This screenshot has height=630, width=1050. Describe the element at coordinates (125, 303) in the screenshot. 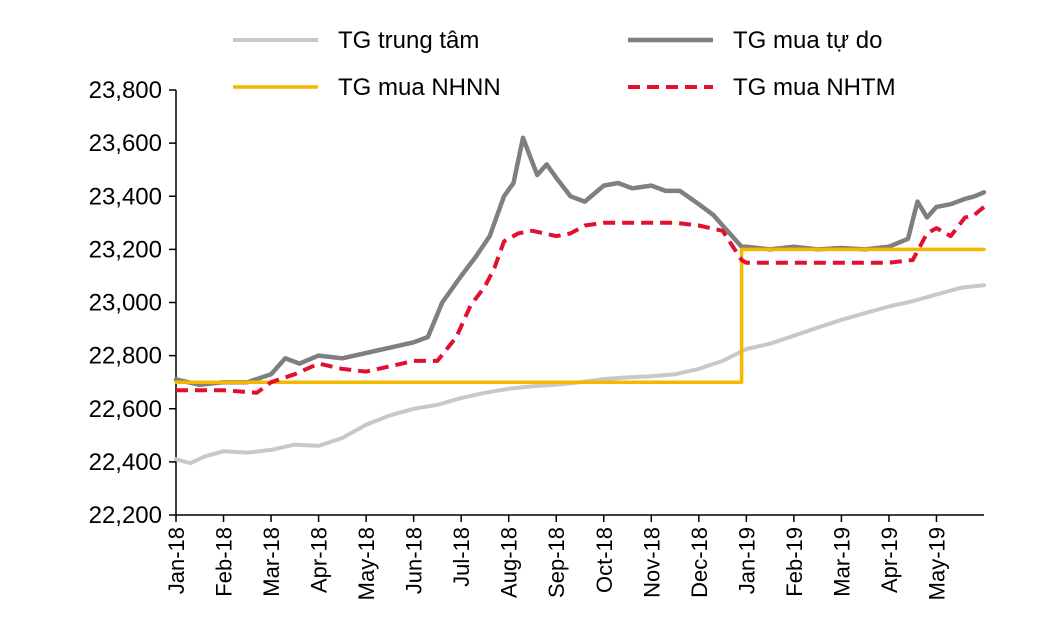

I see `y-tick-label: 23,000` at that location.